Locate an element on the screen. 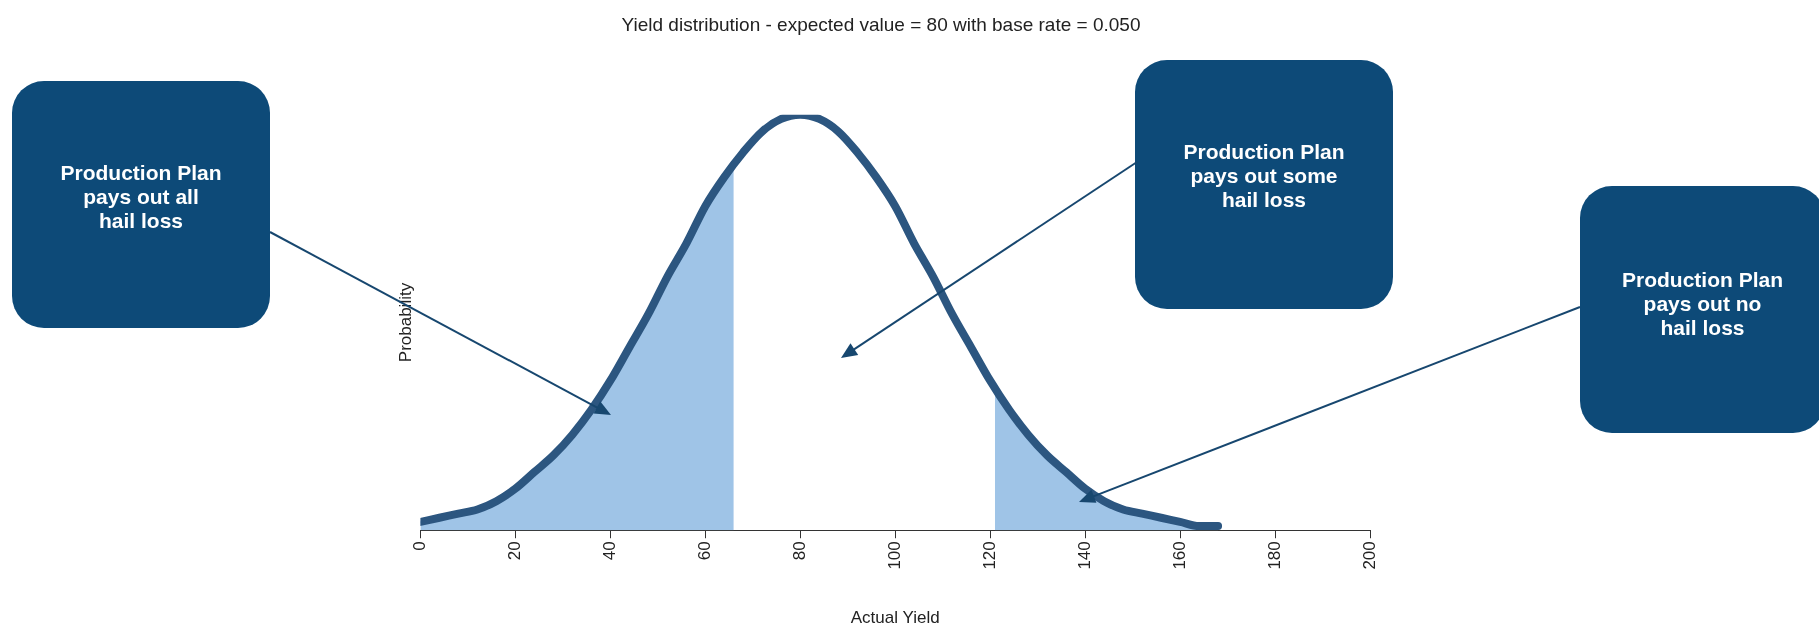 This screenshot has width=1819, height=639. x-tick-label: 100 is located at coordinates (894, 555).